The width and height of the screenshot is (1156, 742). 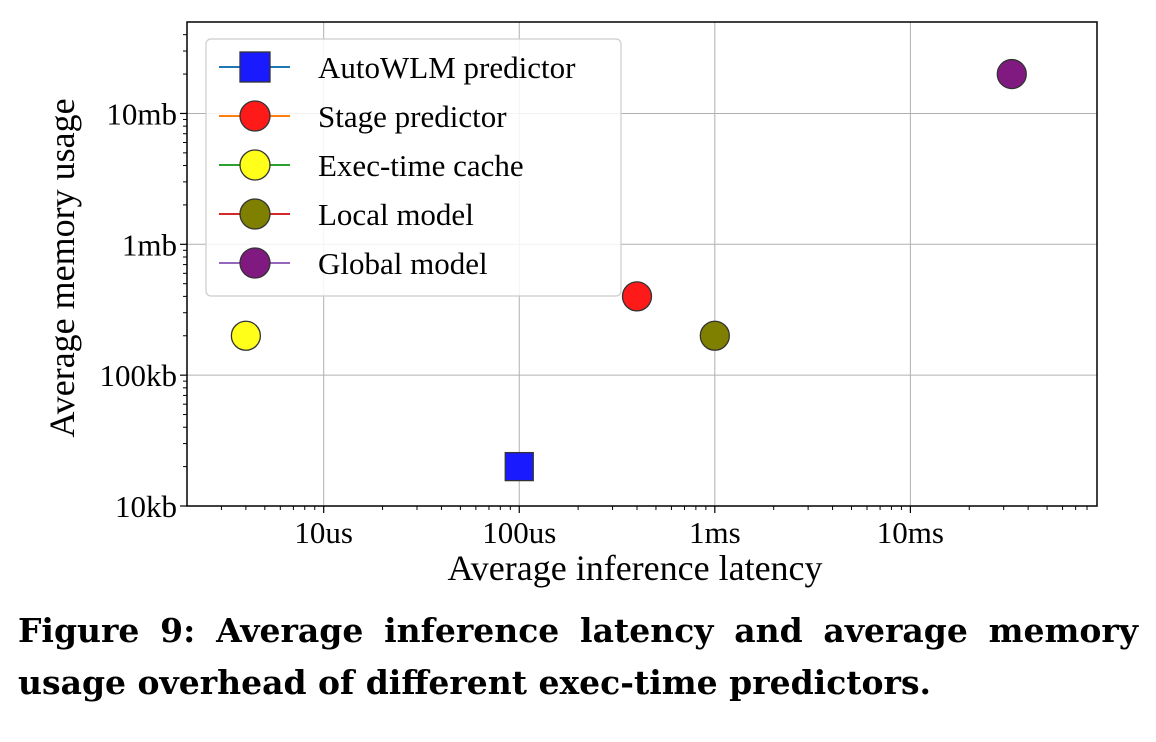 What do you see at coordinates (519, 532) in the screenshot?
I see `x-tick-label: 100us` at bounding box center [519, 532].